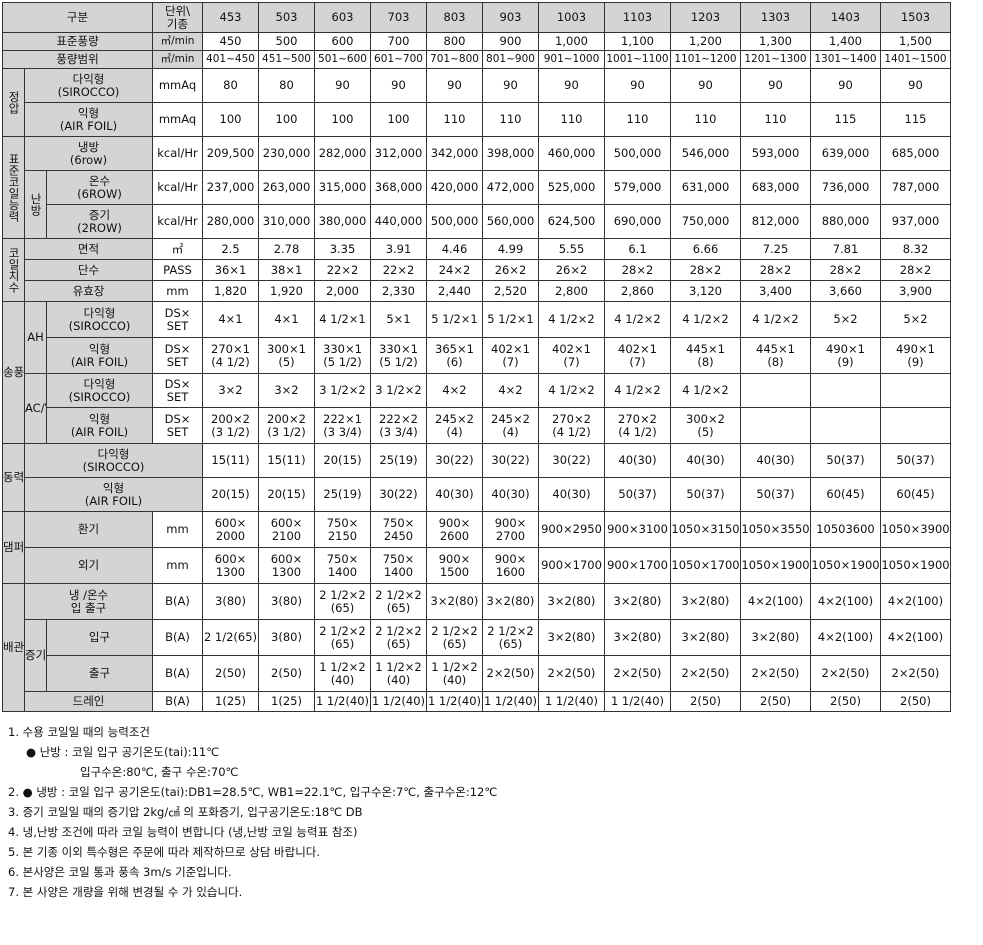  Describe the element at coordinates (398, 187) in the screenshot. I see `value-cell: 368,000` at that location.